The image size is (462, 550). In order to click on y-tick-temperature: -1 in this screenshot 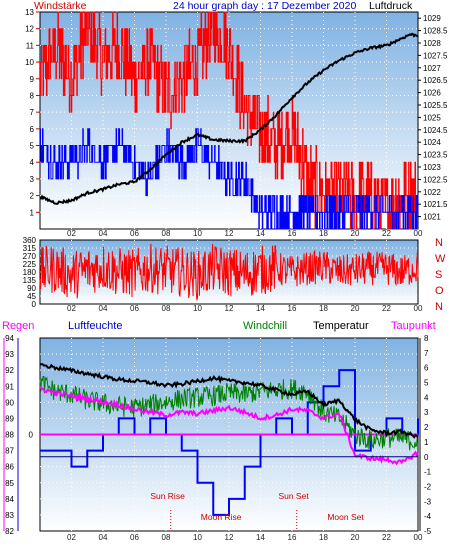, I will do `click(428, 472)`.